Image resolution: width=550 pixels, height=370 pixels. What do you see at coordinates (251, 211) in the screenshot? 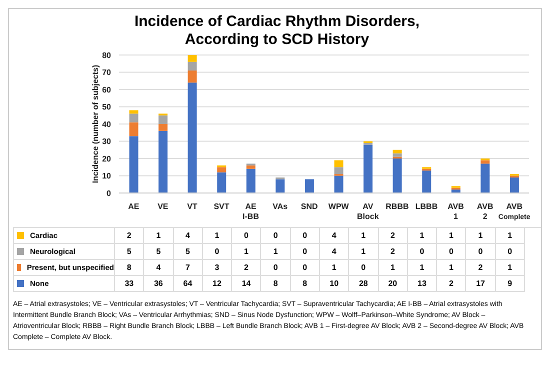
I see `x-tick-label: AE I-BB` at bounding box center [251, 211].